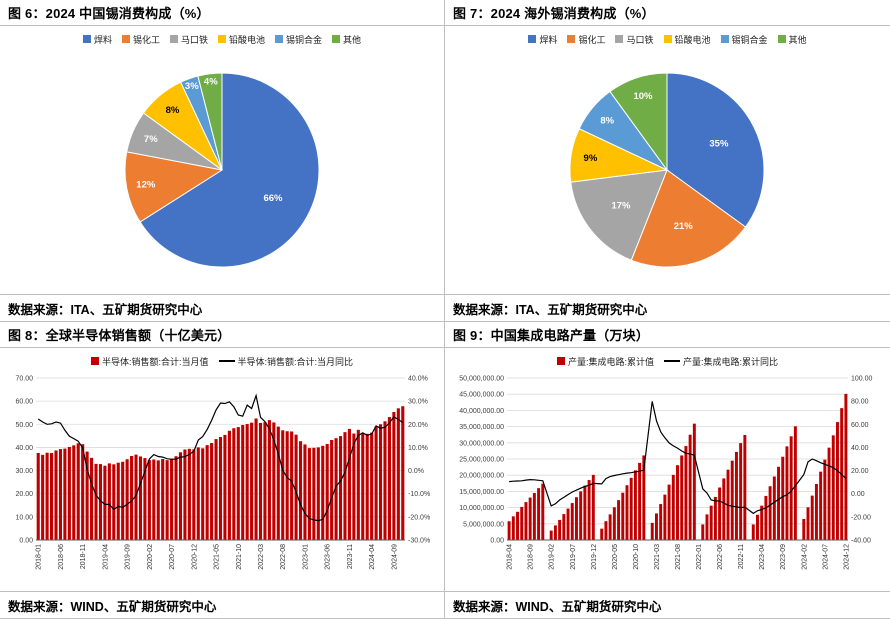 The height and width of the screenshot is (619, 890). Describe the element at coordinates (221, 39) in the screenshot. I see `chart-legend: 焊料 锡化工 马口铁 铅酸电池 锡铜合金 其他` at that location.